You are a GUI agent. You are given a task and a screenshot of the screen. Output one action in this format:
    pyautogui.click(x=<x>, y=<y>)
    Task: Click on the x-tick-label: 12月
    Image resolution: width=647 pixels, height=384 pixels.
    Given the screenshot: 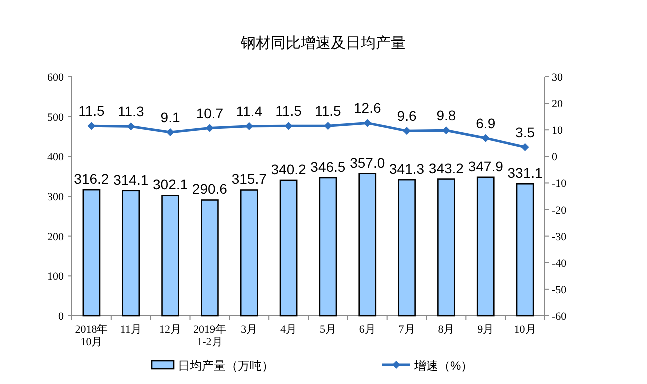 What is the action you would take?
    pyautogui.click(x=171, y=330)
    